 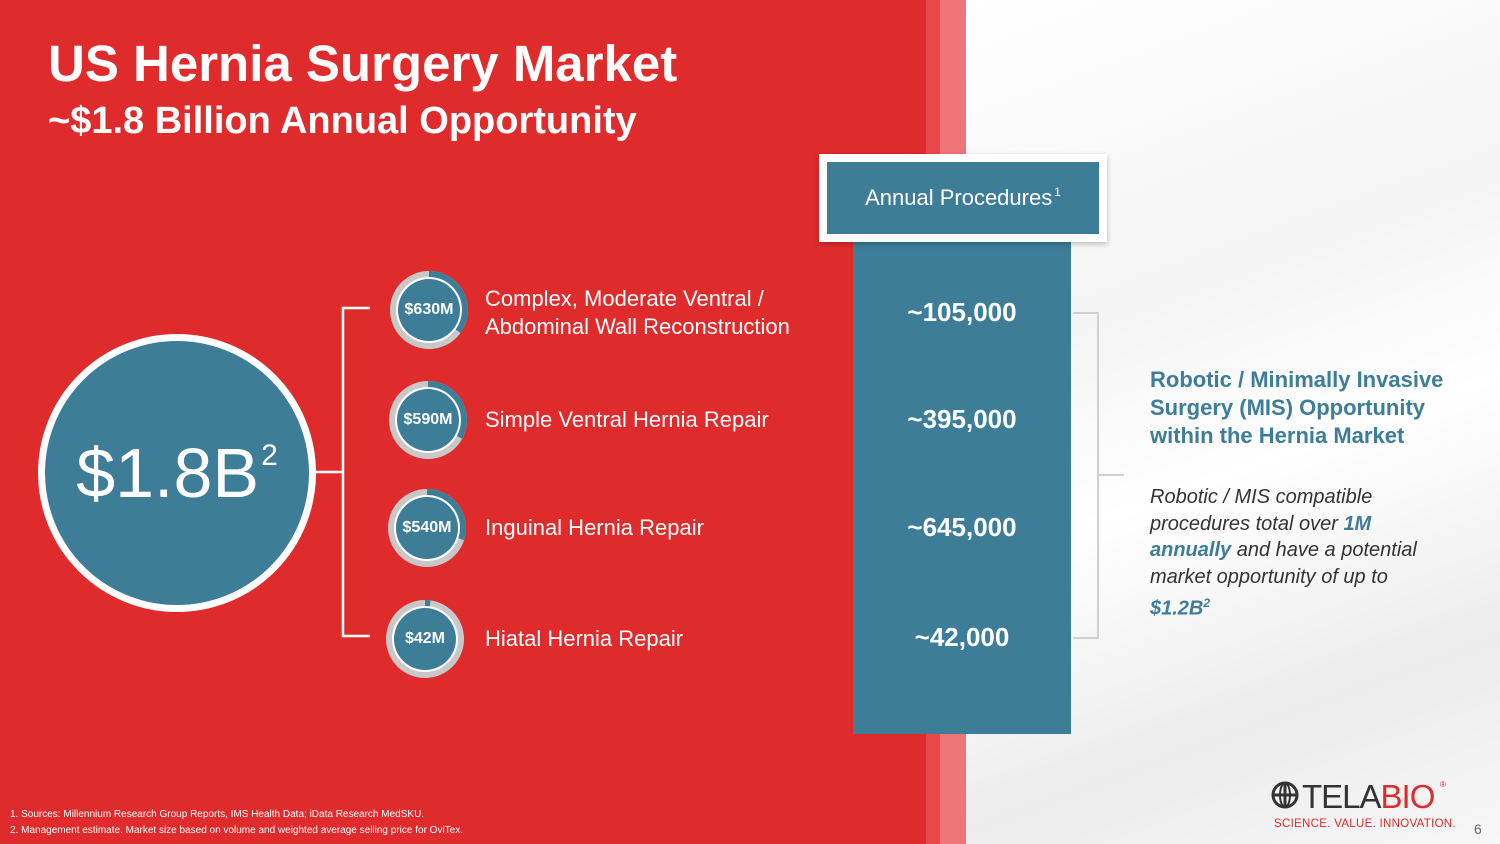 I want to click on callout-highlight: 1M annually, so click(x=1261, y=537).